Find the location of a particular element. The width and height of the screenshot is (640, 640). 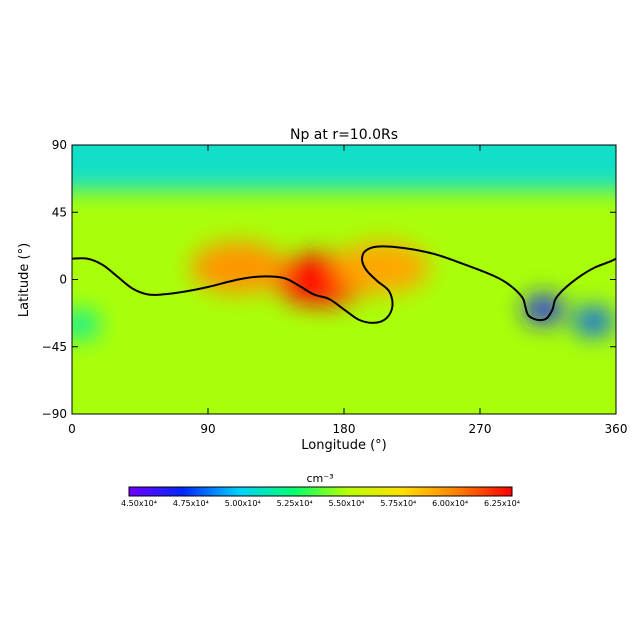

x-axis-label: Longitude (°) is located at coordinates (343, 445).